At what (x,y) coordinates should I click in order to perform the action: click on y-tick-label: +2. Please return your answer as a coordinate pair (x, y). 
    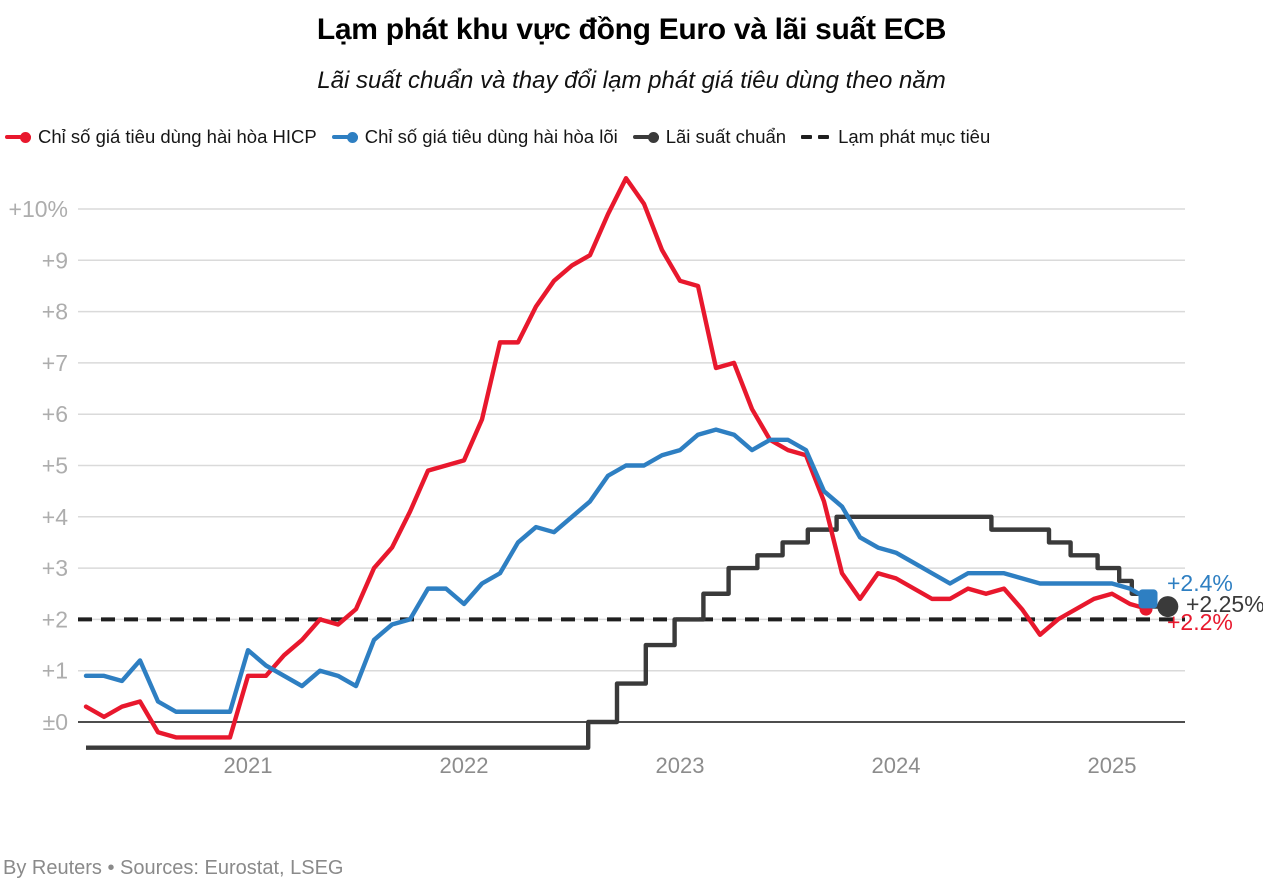
    Looking at the image, I should click on (55, 619).